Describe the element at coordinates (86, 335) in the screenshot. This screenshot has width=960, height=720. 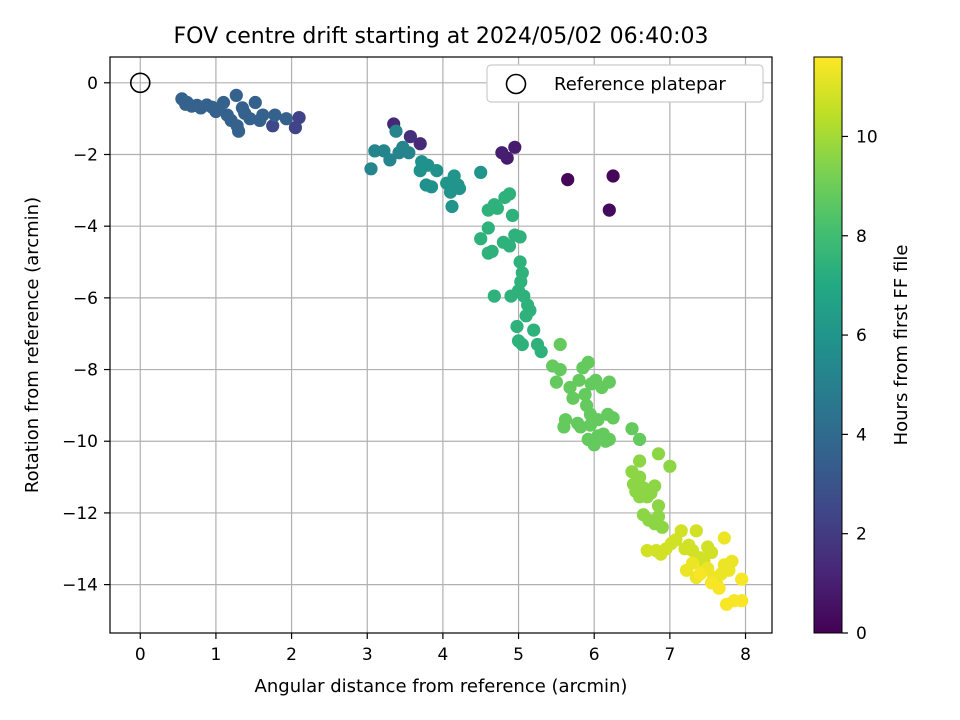
I see `y-axis-ticks: 0 −2 −4 −6 −8 −10 −12 −14` at that location.